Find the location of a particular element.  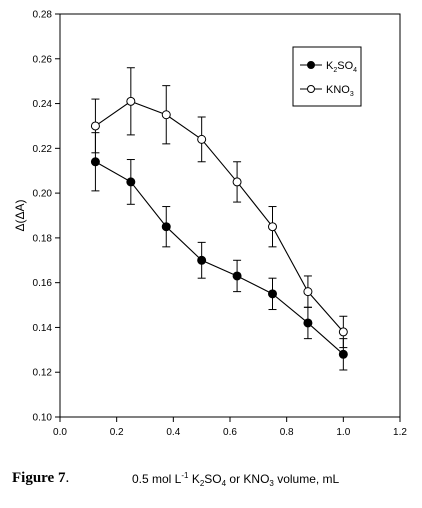

y-tick-label: 0.24 is located at coordinates (43, 104).